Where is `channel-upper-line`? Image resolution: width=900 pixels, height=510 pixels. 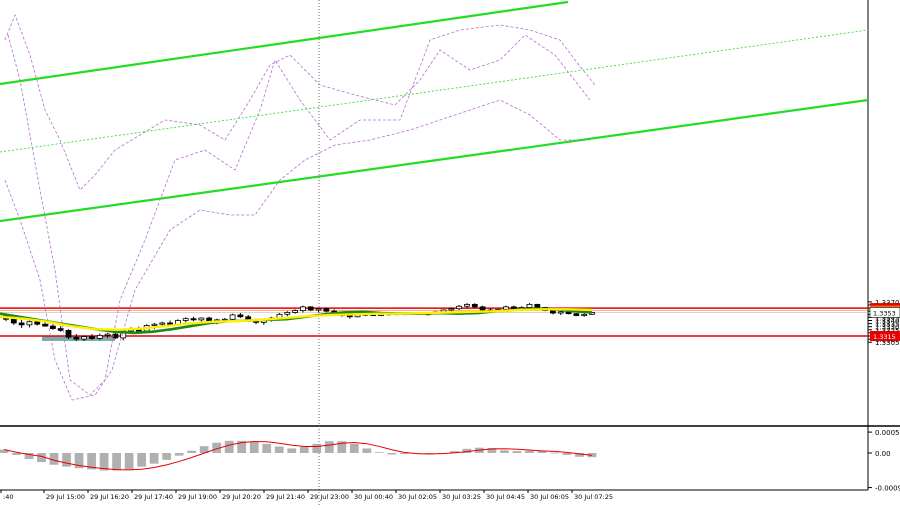 channel-upper-line is located at coordinates (284, 43).